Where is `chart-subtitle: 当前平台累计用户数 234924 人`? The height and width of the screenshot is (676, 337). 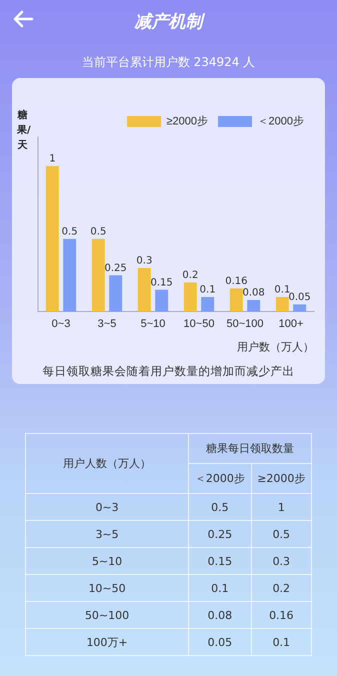
chart-subtitle: 当前平台累计用户数 234924 人 is located at coordinates (168, 62).